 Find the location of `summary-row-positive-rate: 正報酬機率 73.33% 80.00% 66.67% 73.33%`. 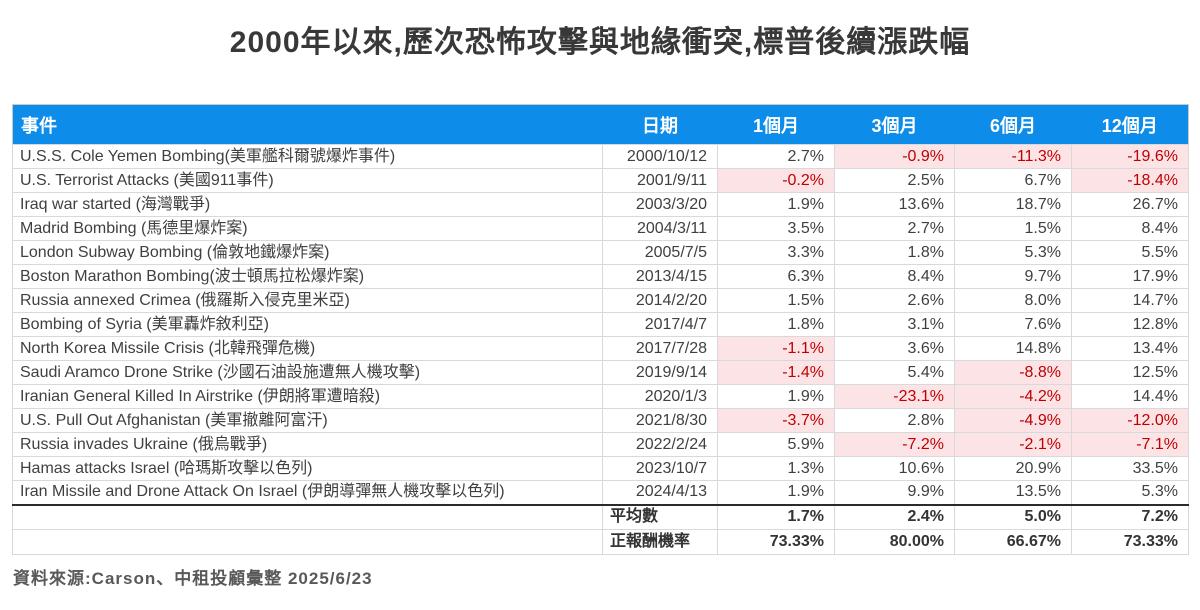

summary-row-positive-rate: 正報酬機率 73.33% 80.00% 66.67% 73.33% is located at coordinates (600, 542).